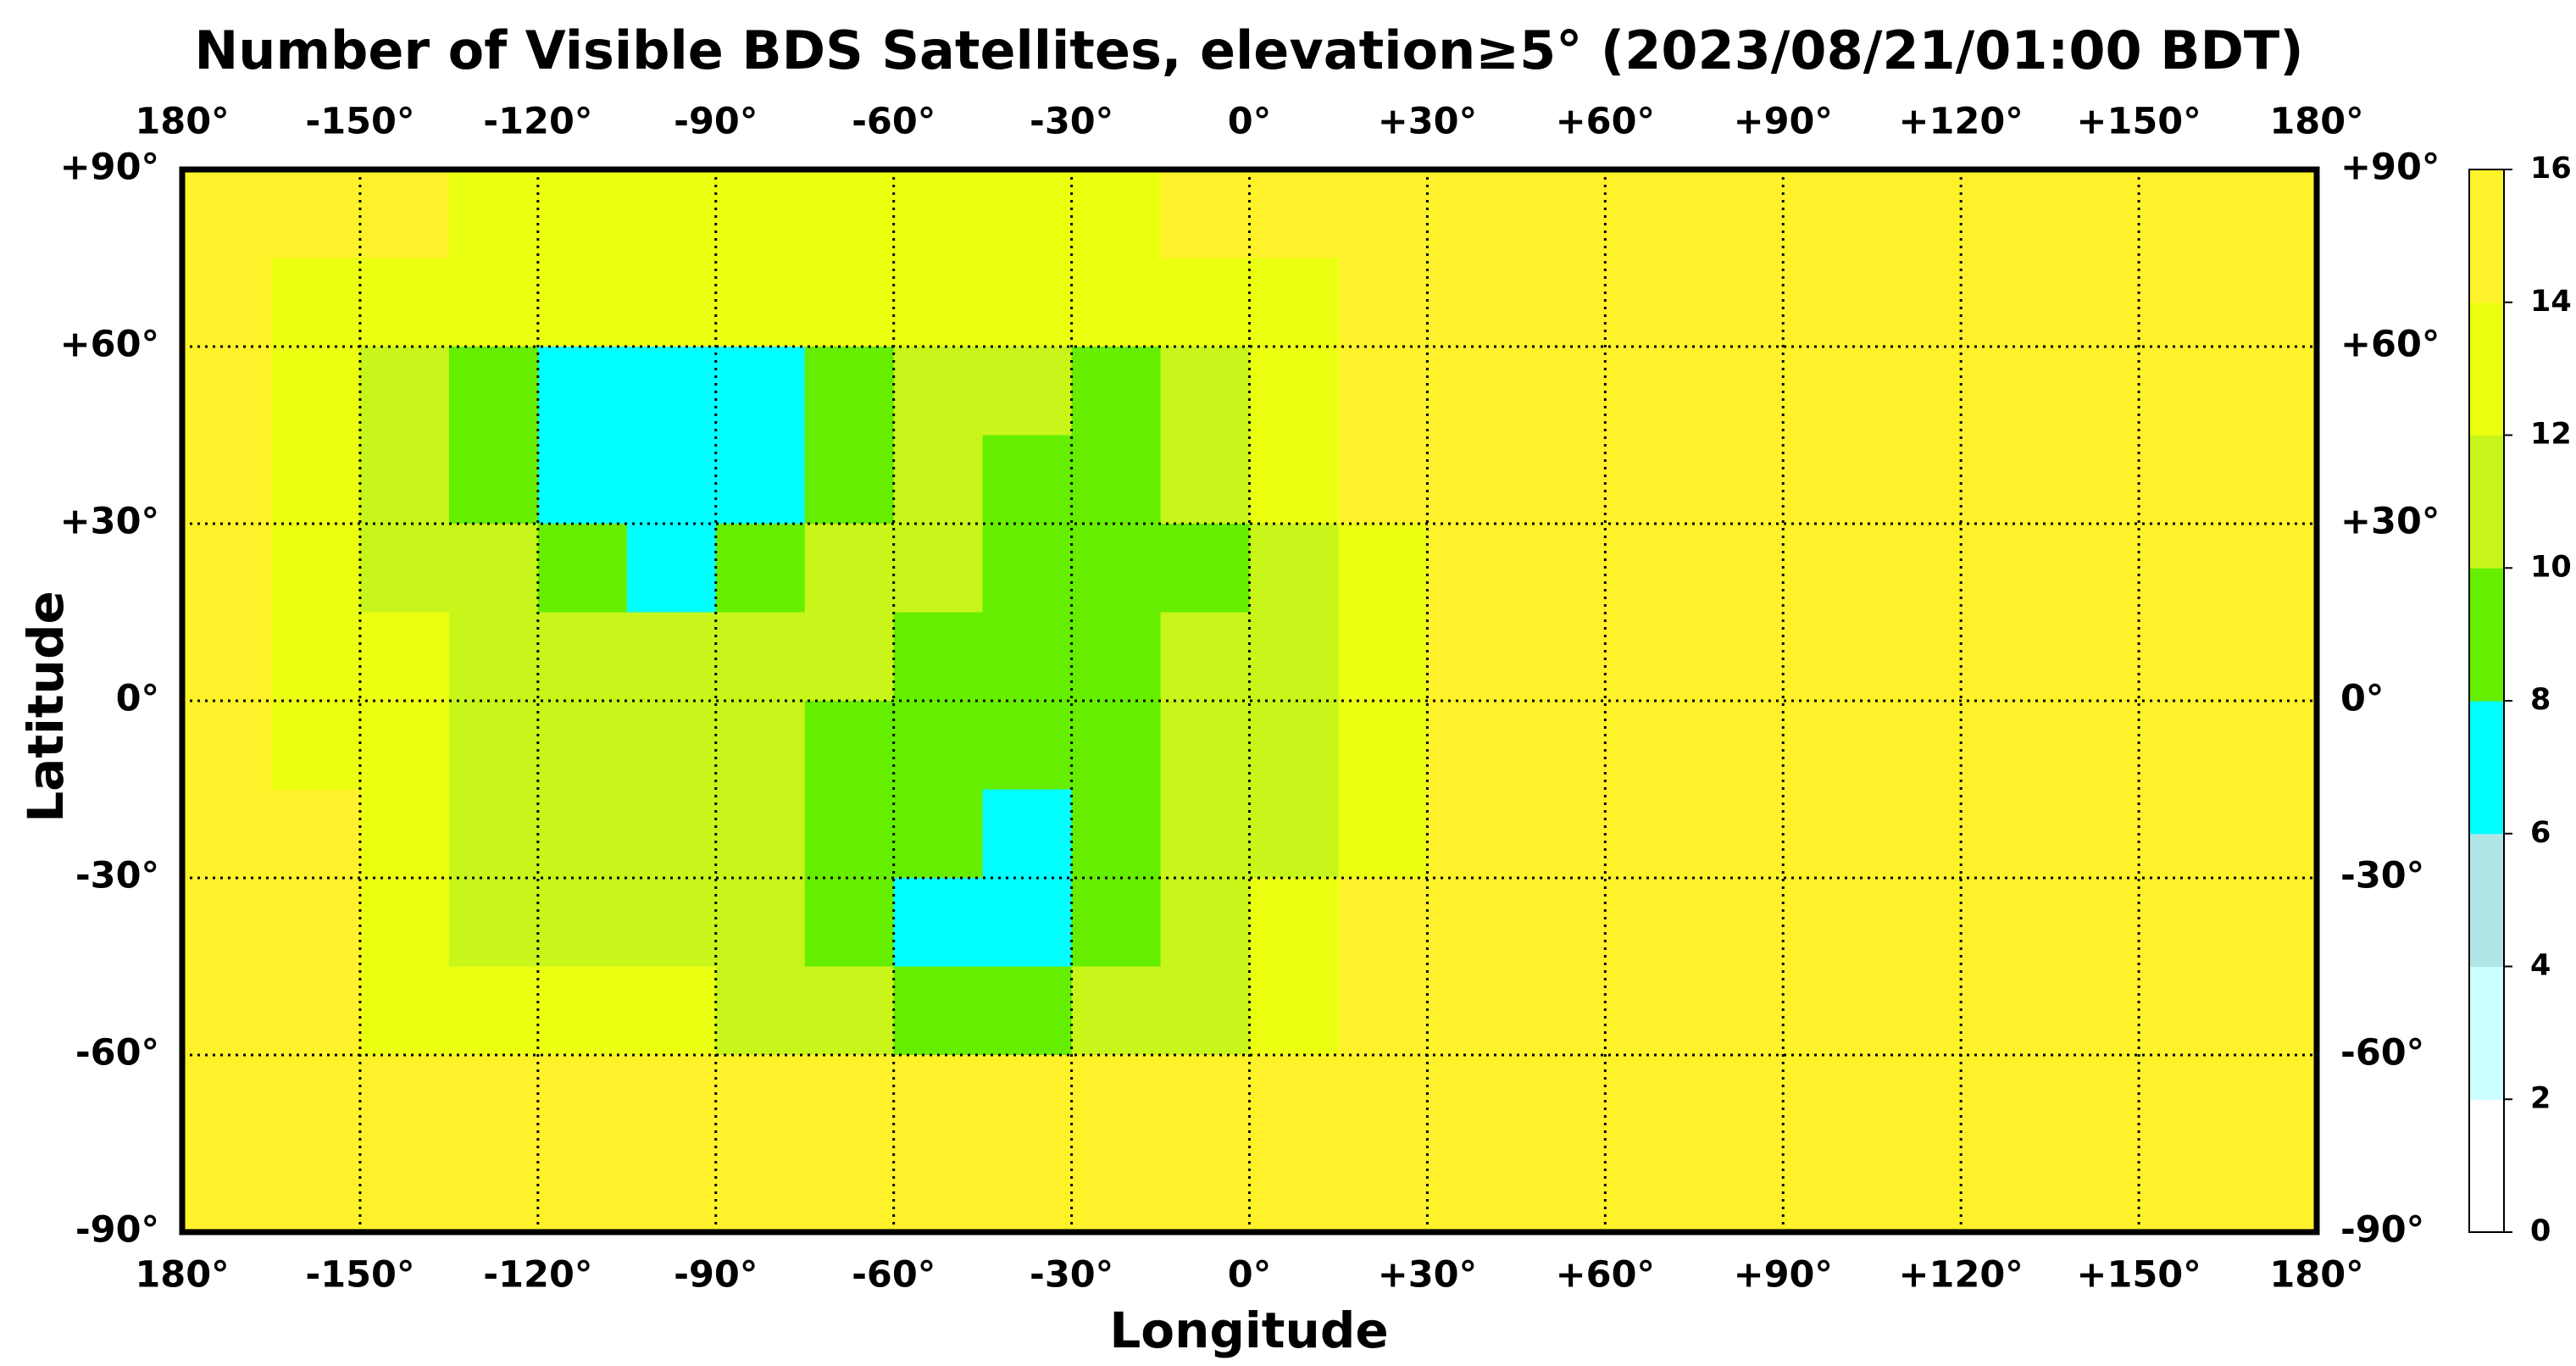 This screenshot has width=2576, height=1366. I want to click on y-tick-label: -30°, so click(117, 876).